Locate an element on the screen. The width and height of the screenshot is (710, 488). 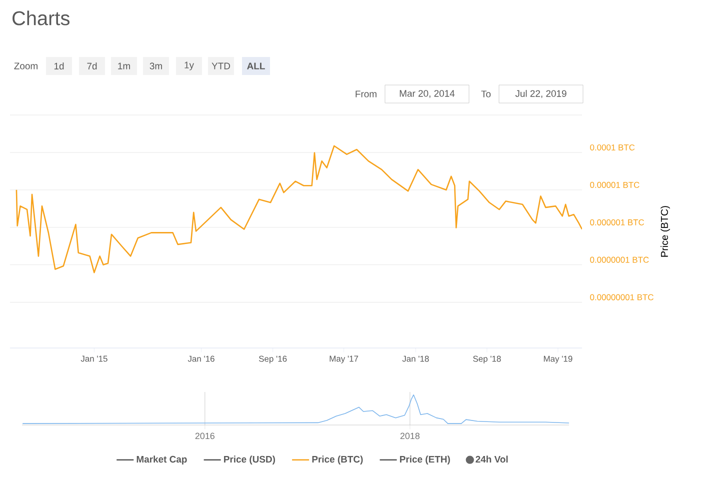
legend-label: Price (BTC) is located at coordinates (337, 460).